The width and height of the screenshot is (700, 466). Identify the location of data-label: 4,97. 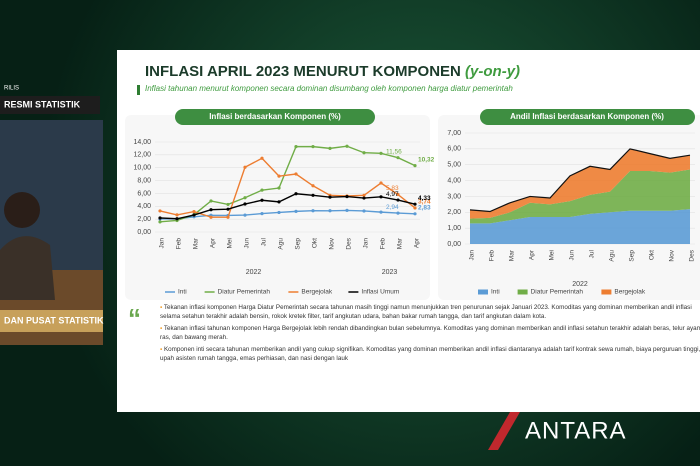
(392, 194).